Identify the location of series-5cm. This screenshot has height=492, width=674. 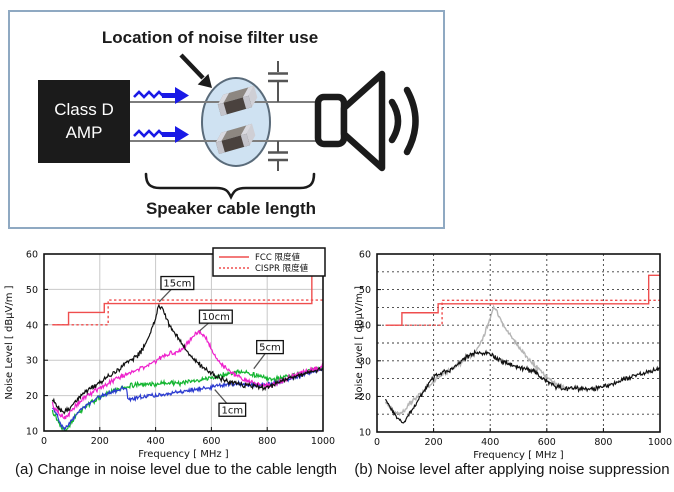
(187, 399).